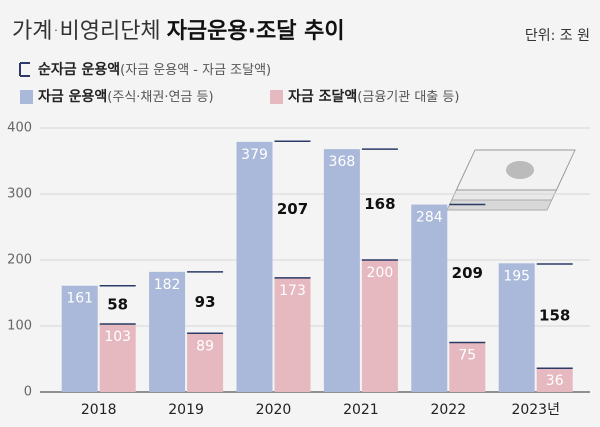 The image size is (600, 427). Describe the element at coordinates (195, 70) in the screenshot. I see `legend-note: (자금 운용액 - 자금 조달액)` at that location.